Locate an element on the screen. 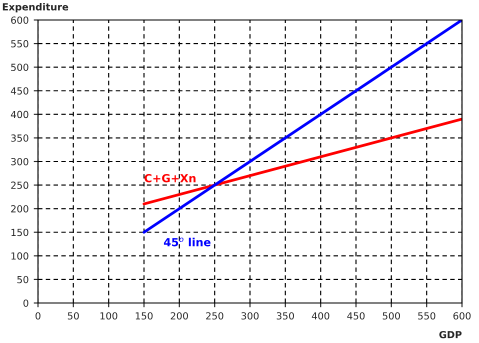 Image resolution: width=479 pixels, height=343 pixels. y-tick-label: 600 is located at coordinates (19, 20).